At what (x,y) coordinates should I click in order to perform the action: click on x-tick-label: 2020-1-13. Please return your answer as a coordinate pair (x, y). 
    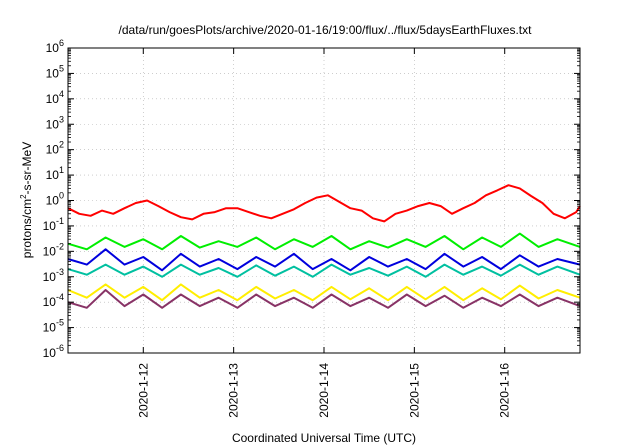
    Looking at the image, I should click on (234, 390).